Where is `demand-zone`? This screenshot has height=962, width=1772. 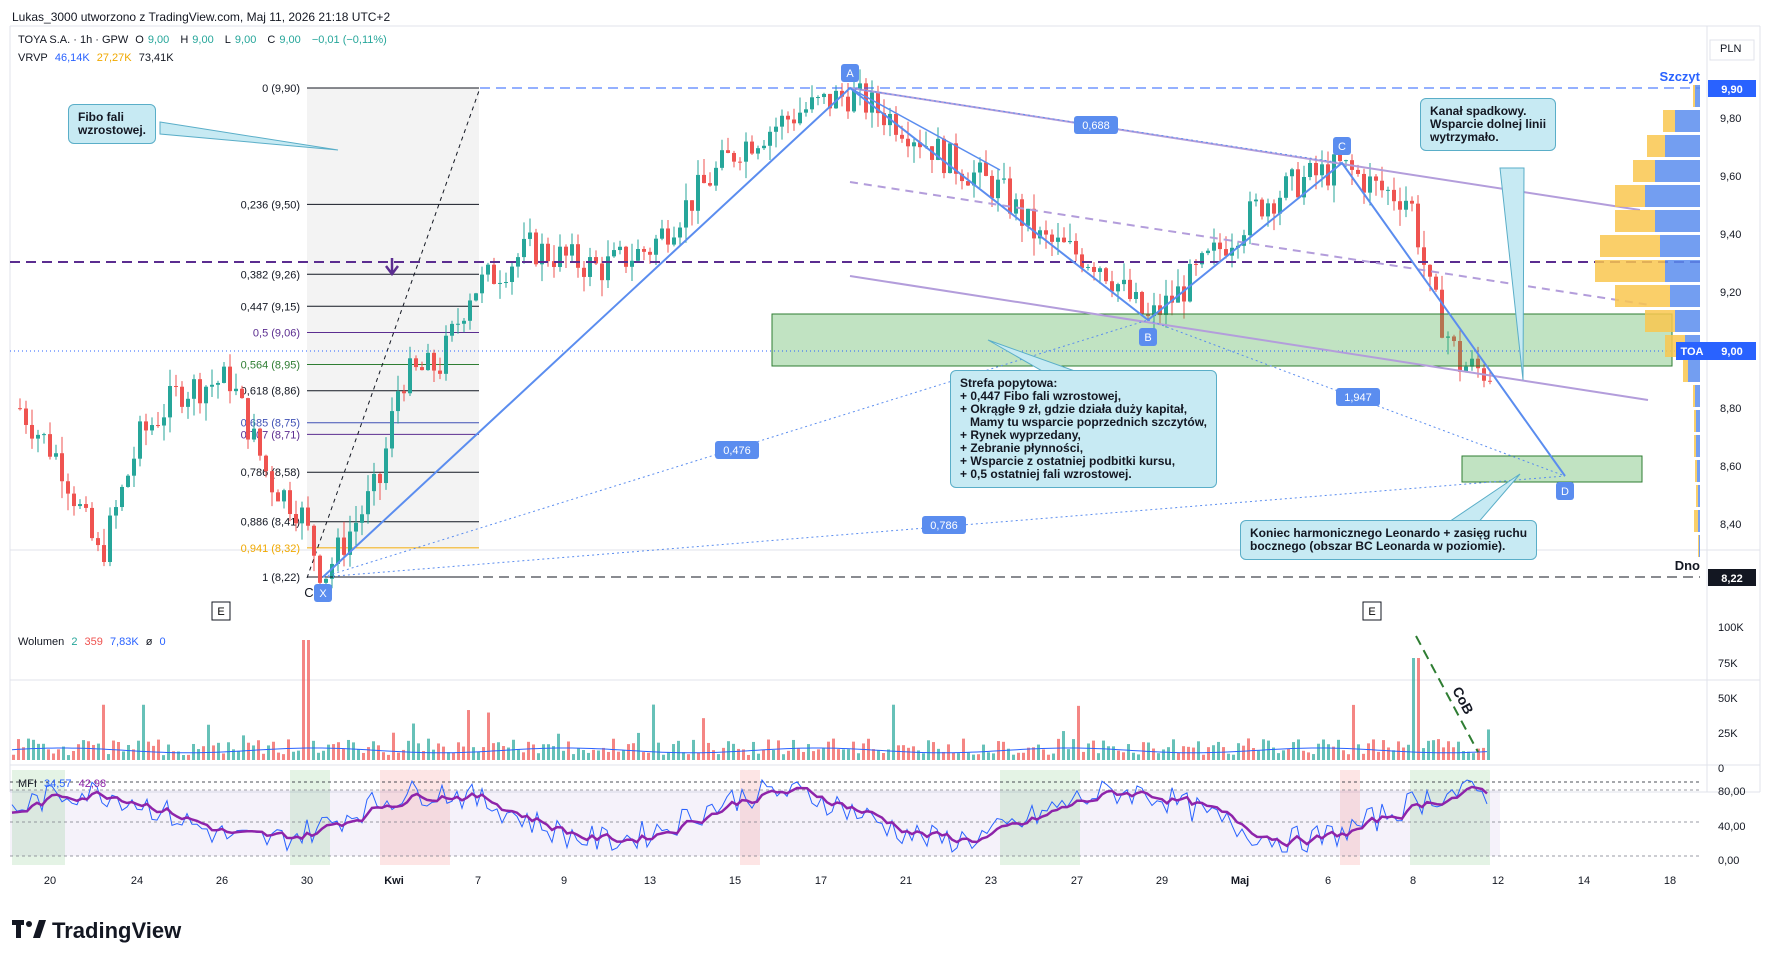 demand-zone is located at coordinates (1222, 340).